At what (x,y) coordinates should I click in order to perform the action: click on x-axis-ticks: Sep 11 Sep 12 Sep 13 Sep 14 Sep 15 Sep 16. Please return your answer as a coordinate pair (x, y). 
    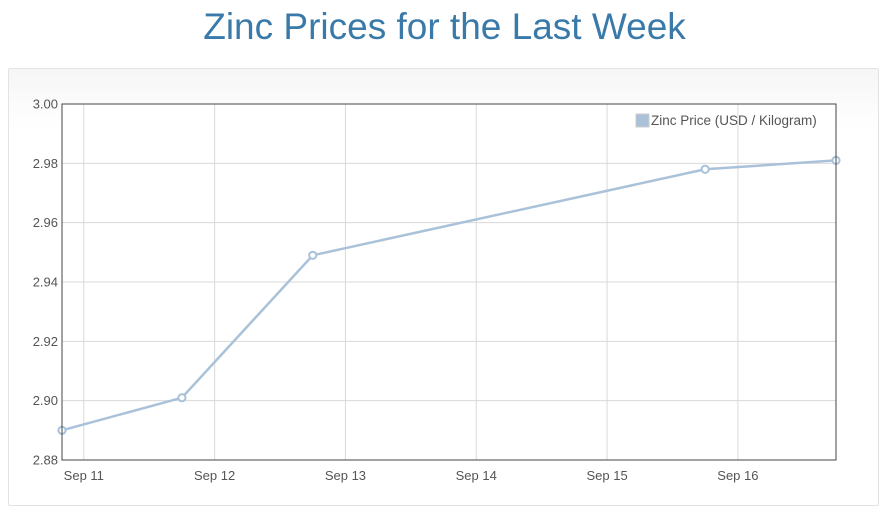
    Looking at the image, I should click on (411, 475).